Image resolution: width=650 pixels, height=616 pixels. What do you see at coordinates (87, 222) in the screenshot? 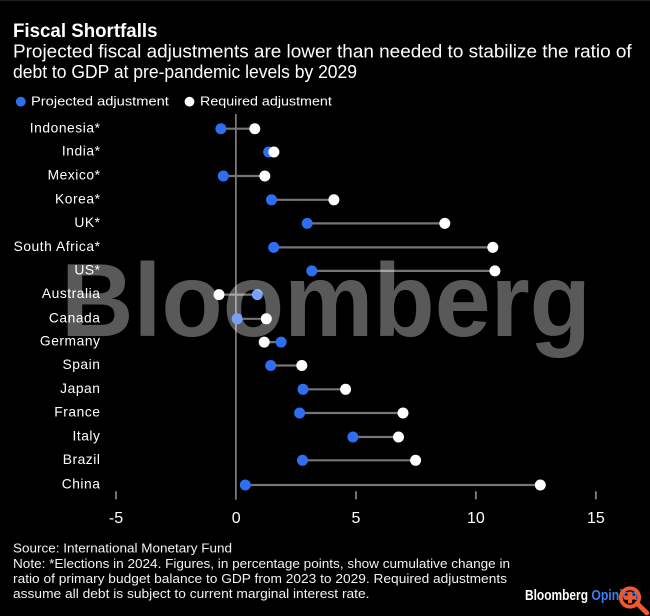
I see `svg-text: UK*` at bounding box center [87, 222].